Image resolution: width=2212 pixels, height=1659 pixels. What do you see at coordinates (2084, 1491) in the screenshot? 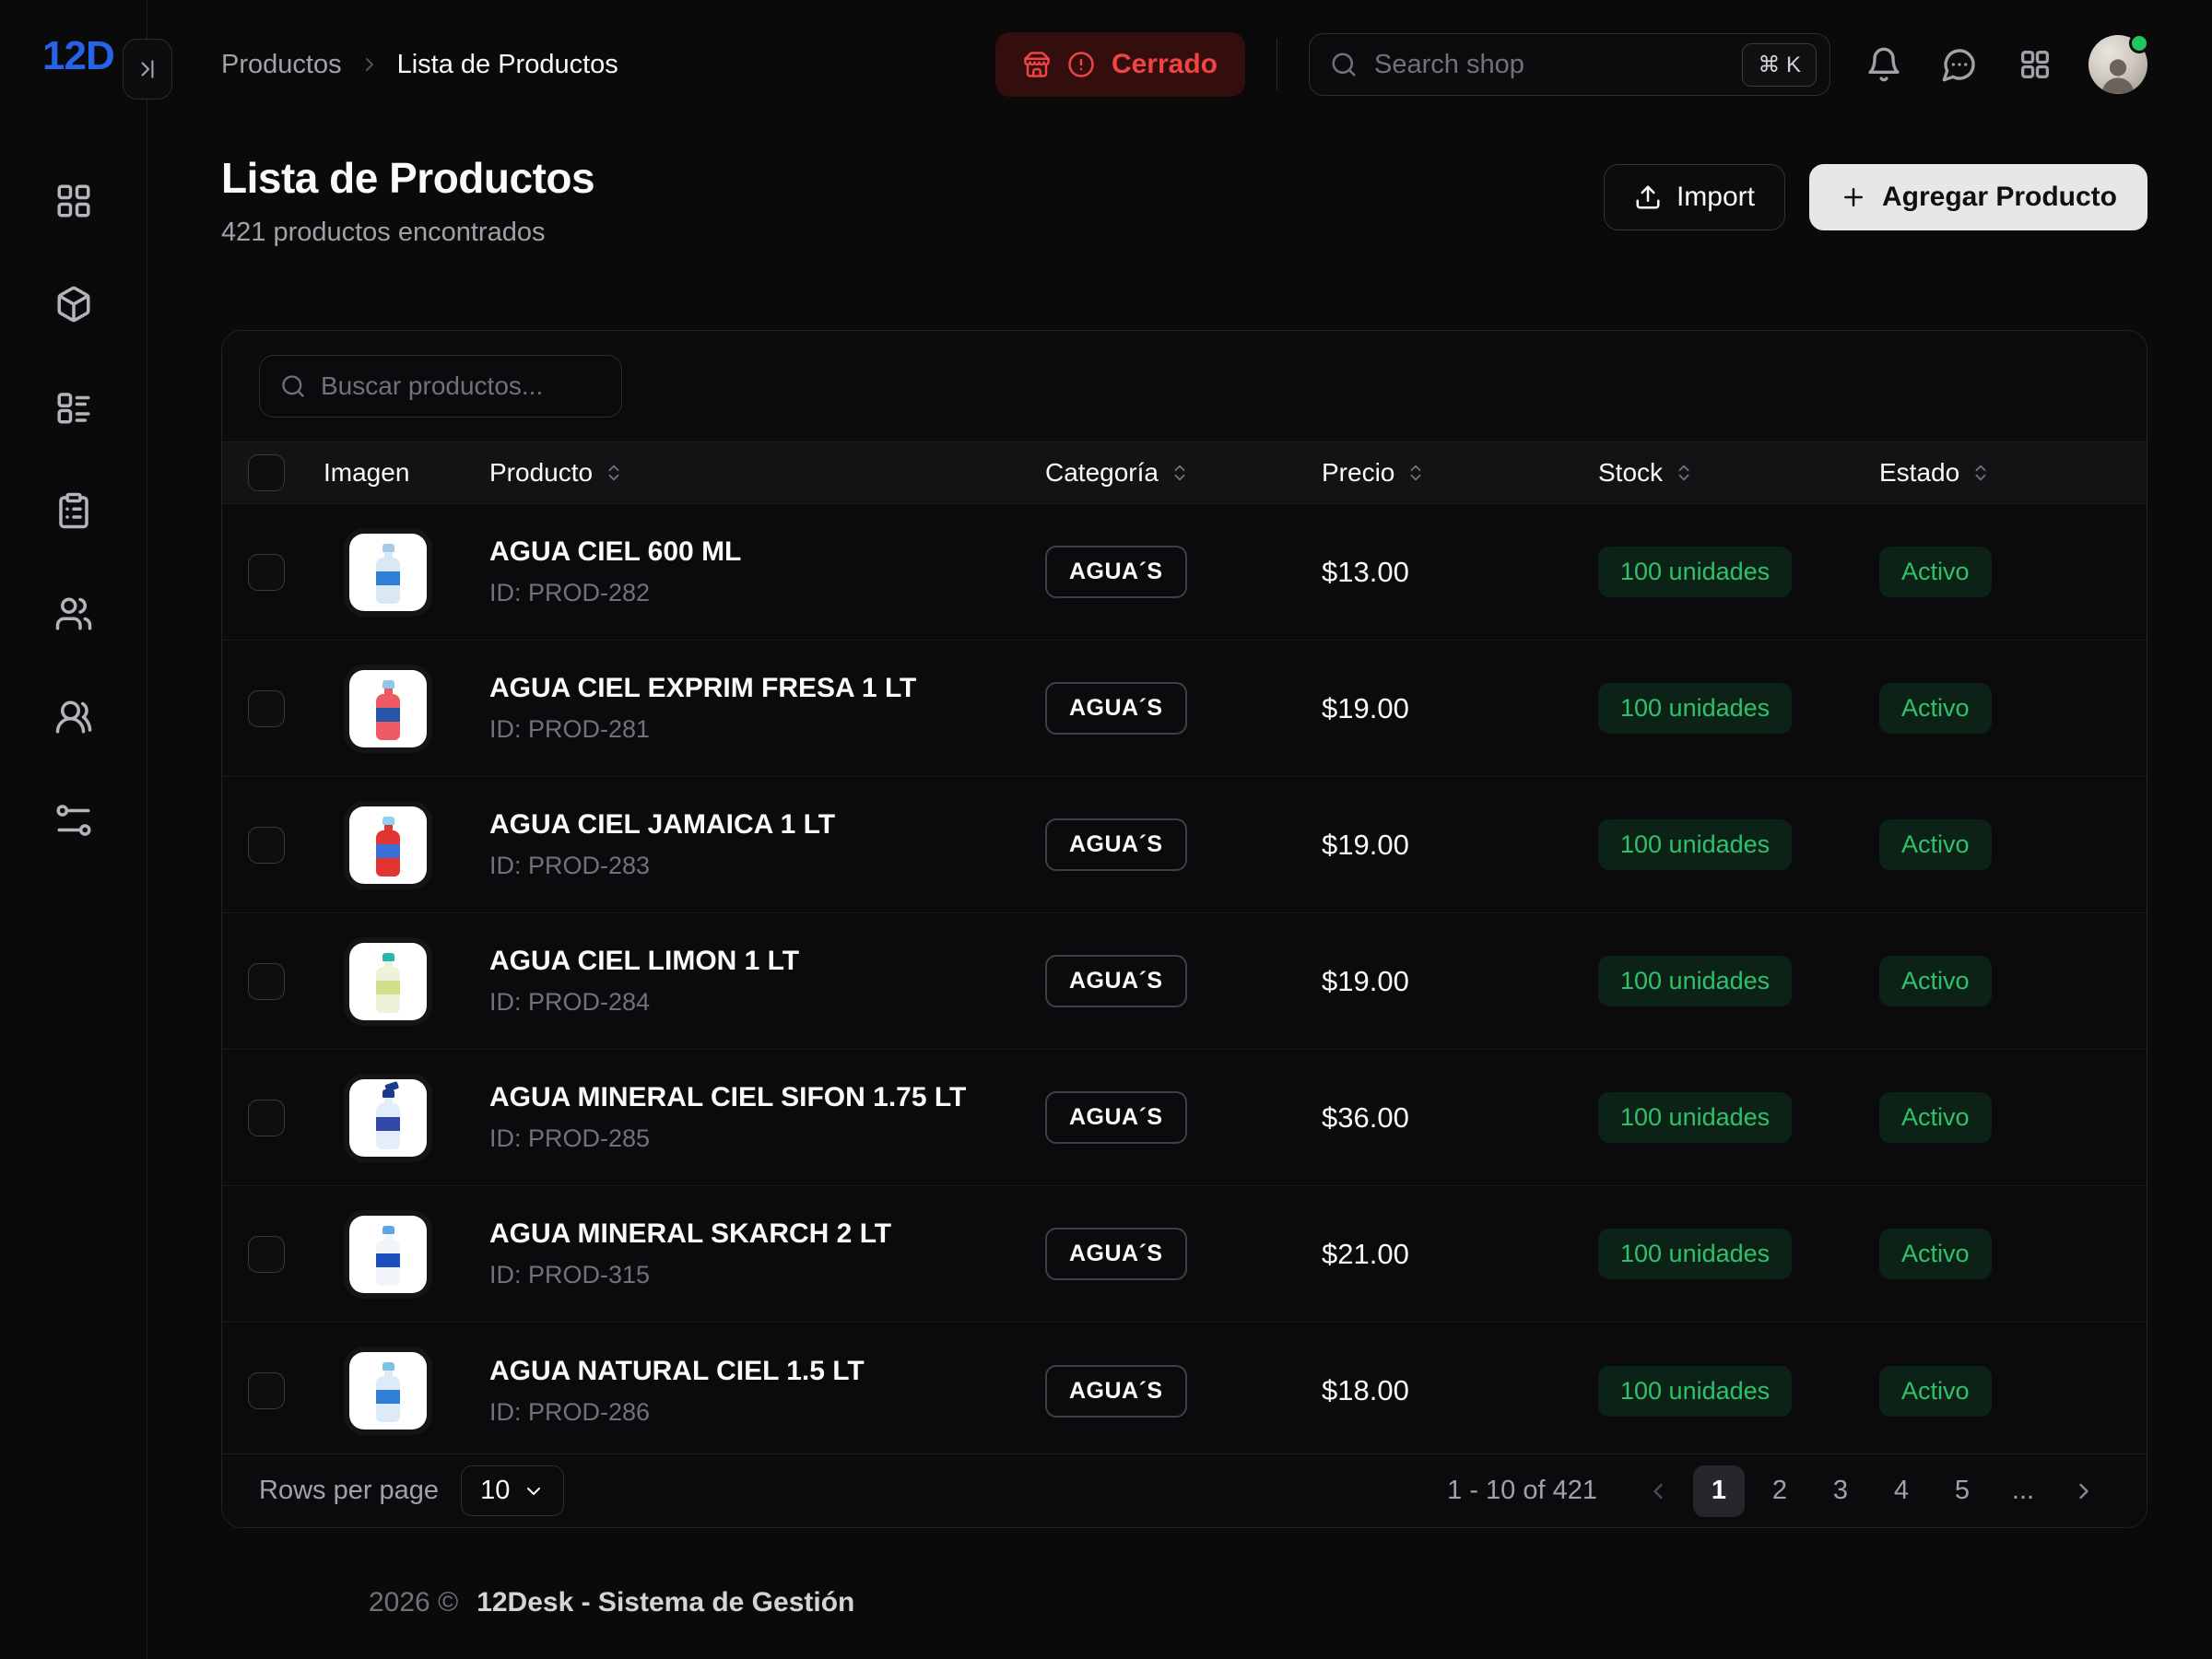
I see `next-page-button` at bounding box center [2084, 1491].